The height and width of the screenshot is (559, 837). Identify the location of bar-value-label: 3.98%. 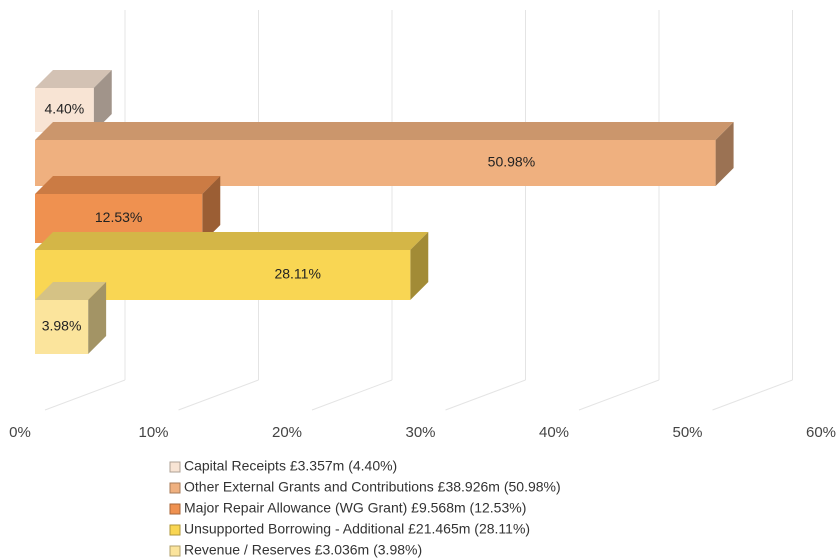
(62, 326).